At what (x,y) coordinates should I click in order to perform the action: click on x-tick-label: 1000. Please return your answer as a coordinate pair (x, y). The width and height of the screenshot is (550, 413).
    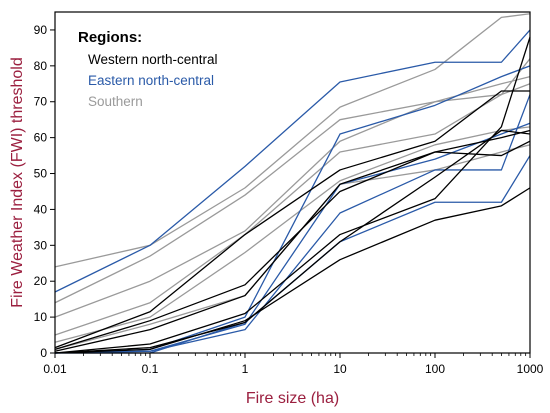
    Looking at the image, I should click on (530, 369).